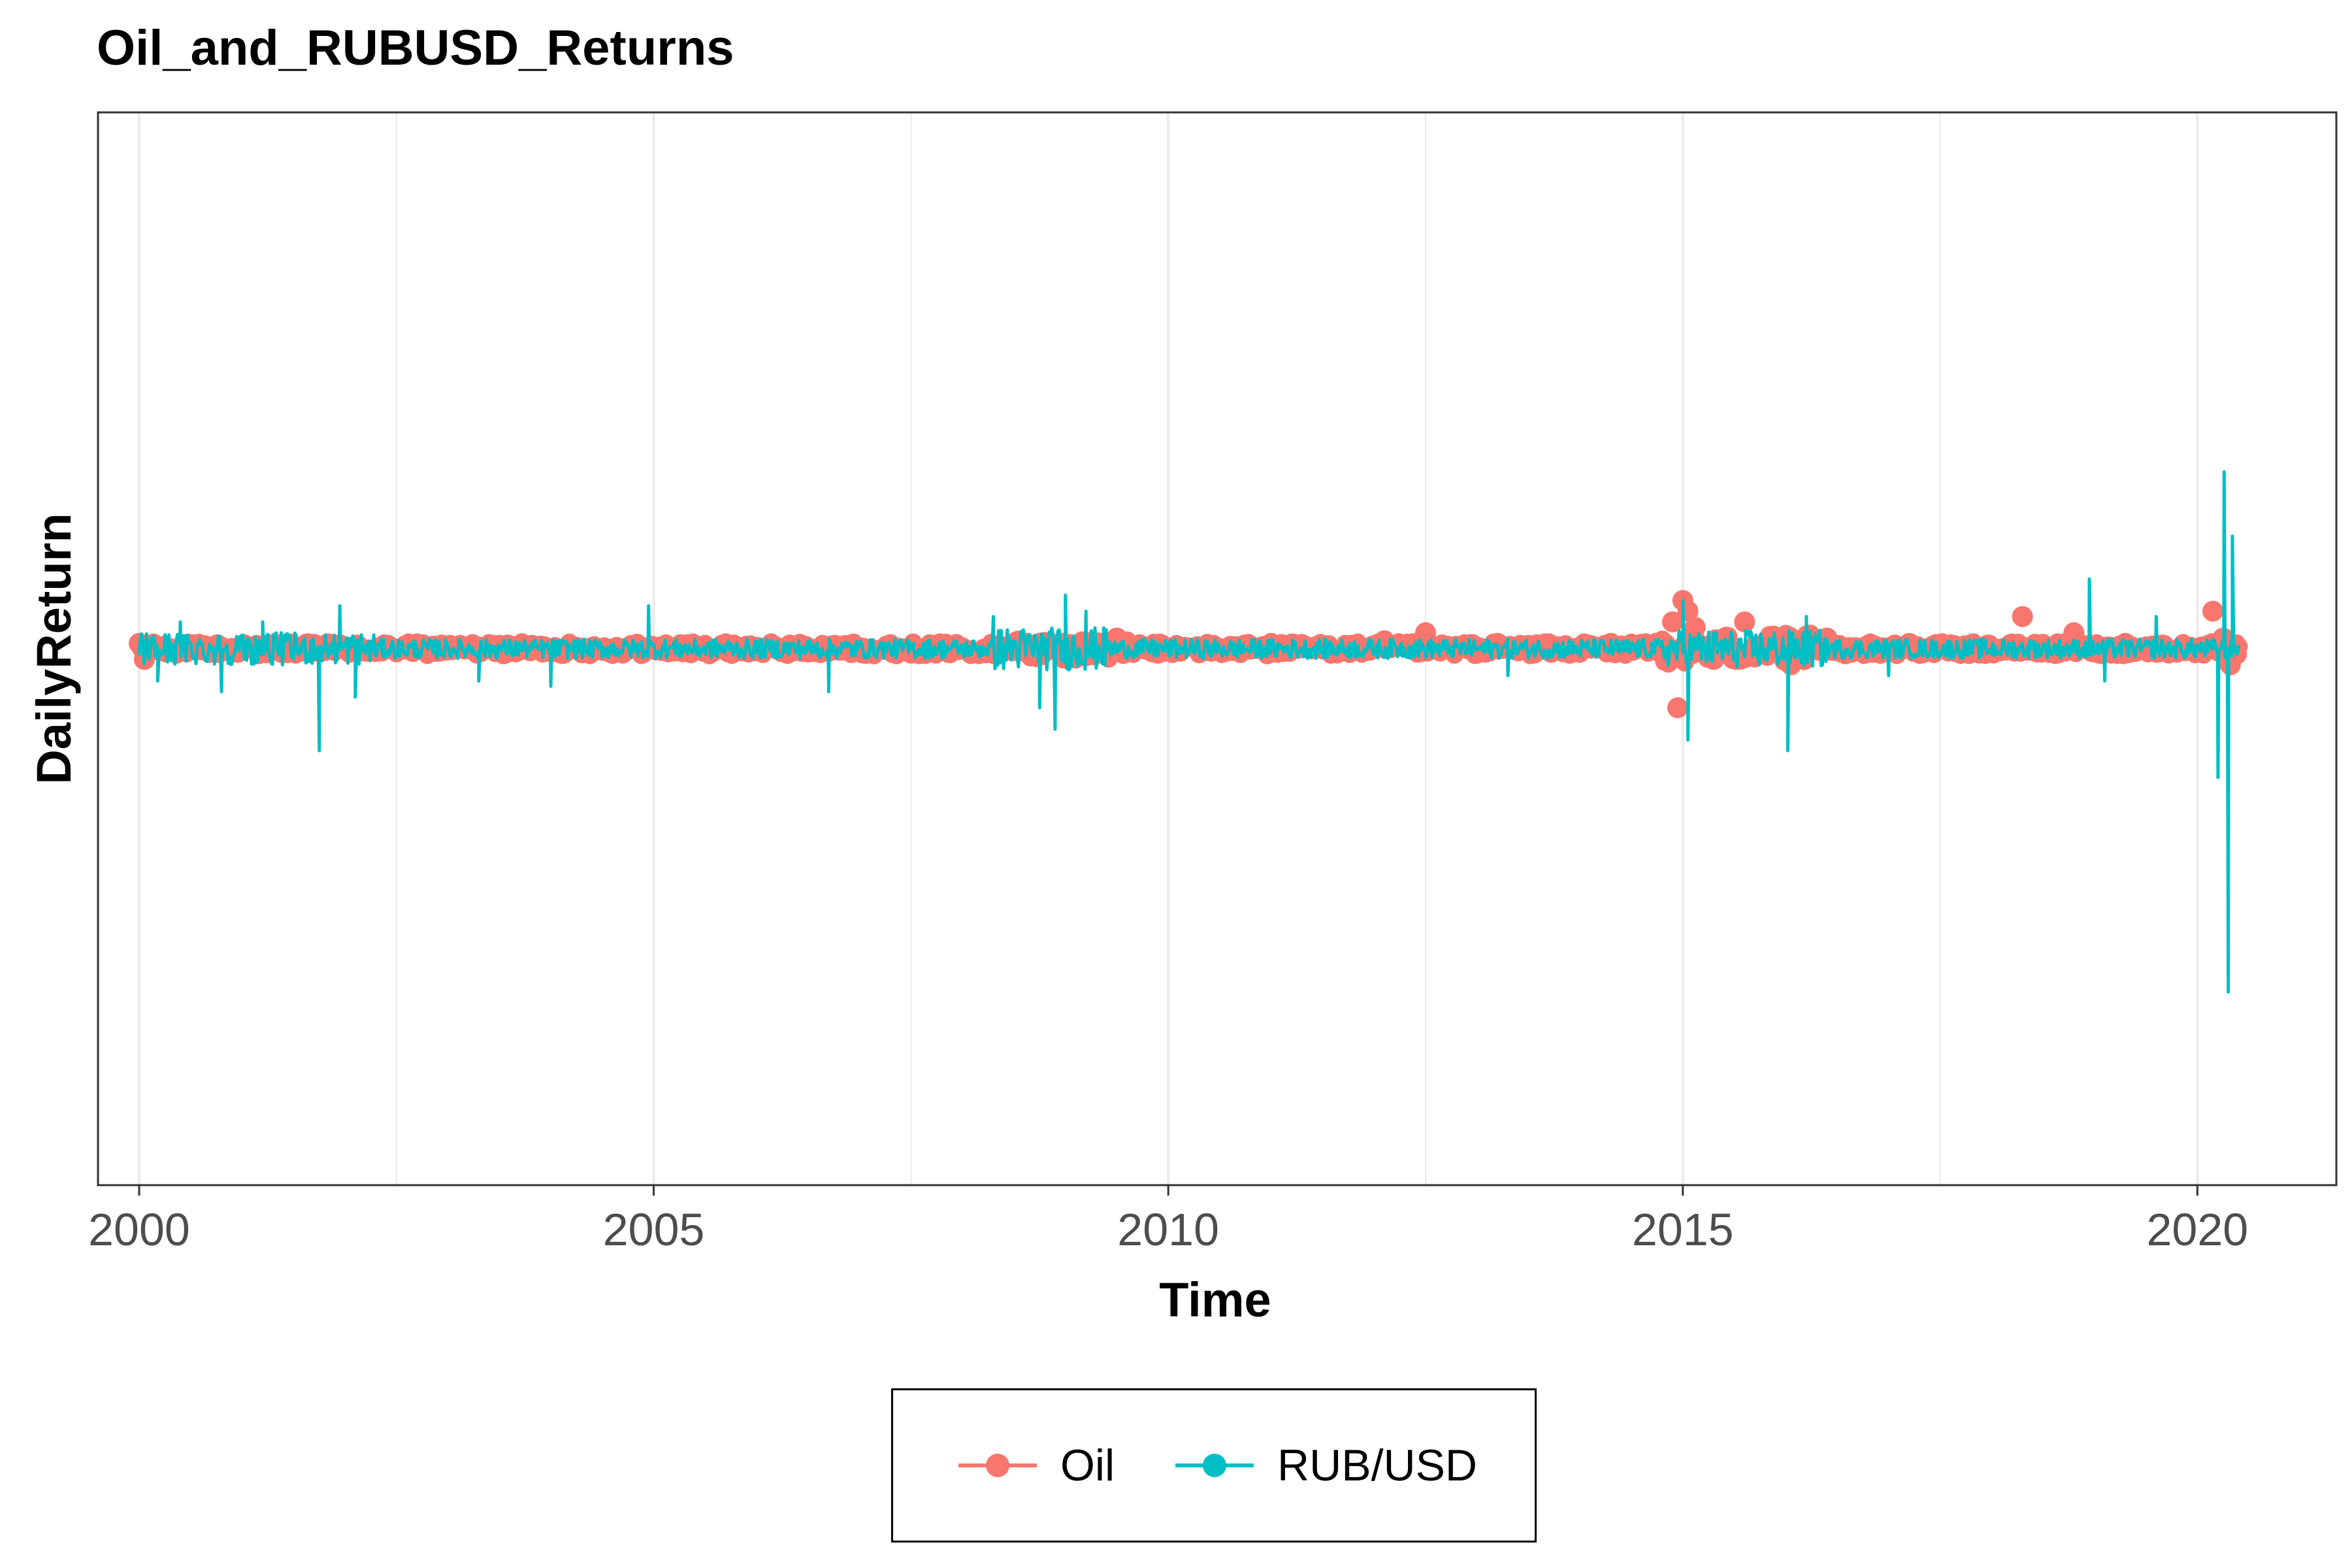 The width and height of the screenshot is (2352, 1568). I want to click on tick-layer: 2000 2005 2010 2015 2020, so click(1168, 1220).